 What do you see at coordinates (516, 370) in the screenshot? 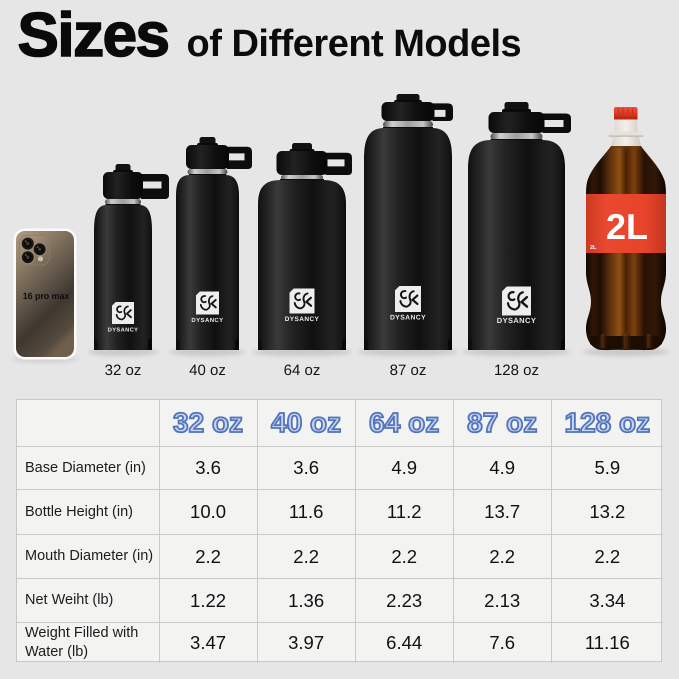
I see `svg-text: 128 oz` at bounding box center [516, 370].